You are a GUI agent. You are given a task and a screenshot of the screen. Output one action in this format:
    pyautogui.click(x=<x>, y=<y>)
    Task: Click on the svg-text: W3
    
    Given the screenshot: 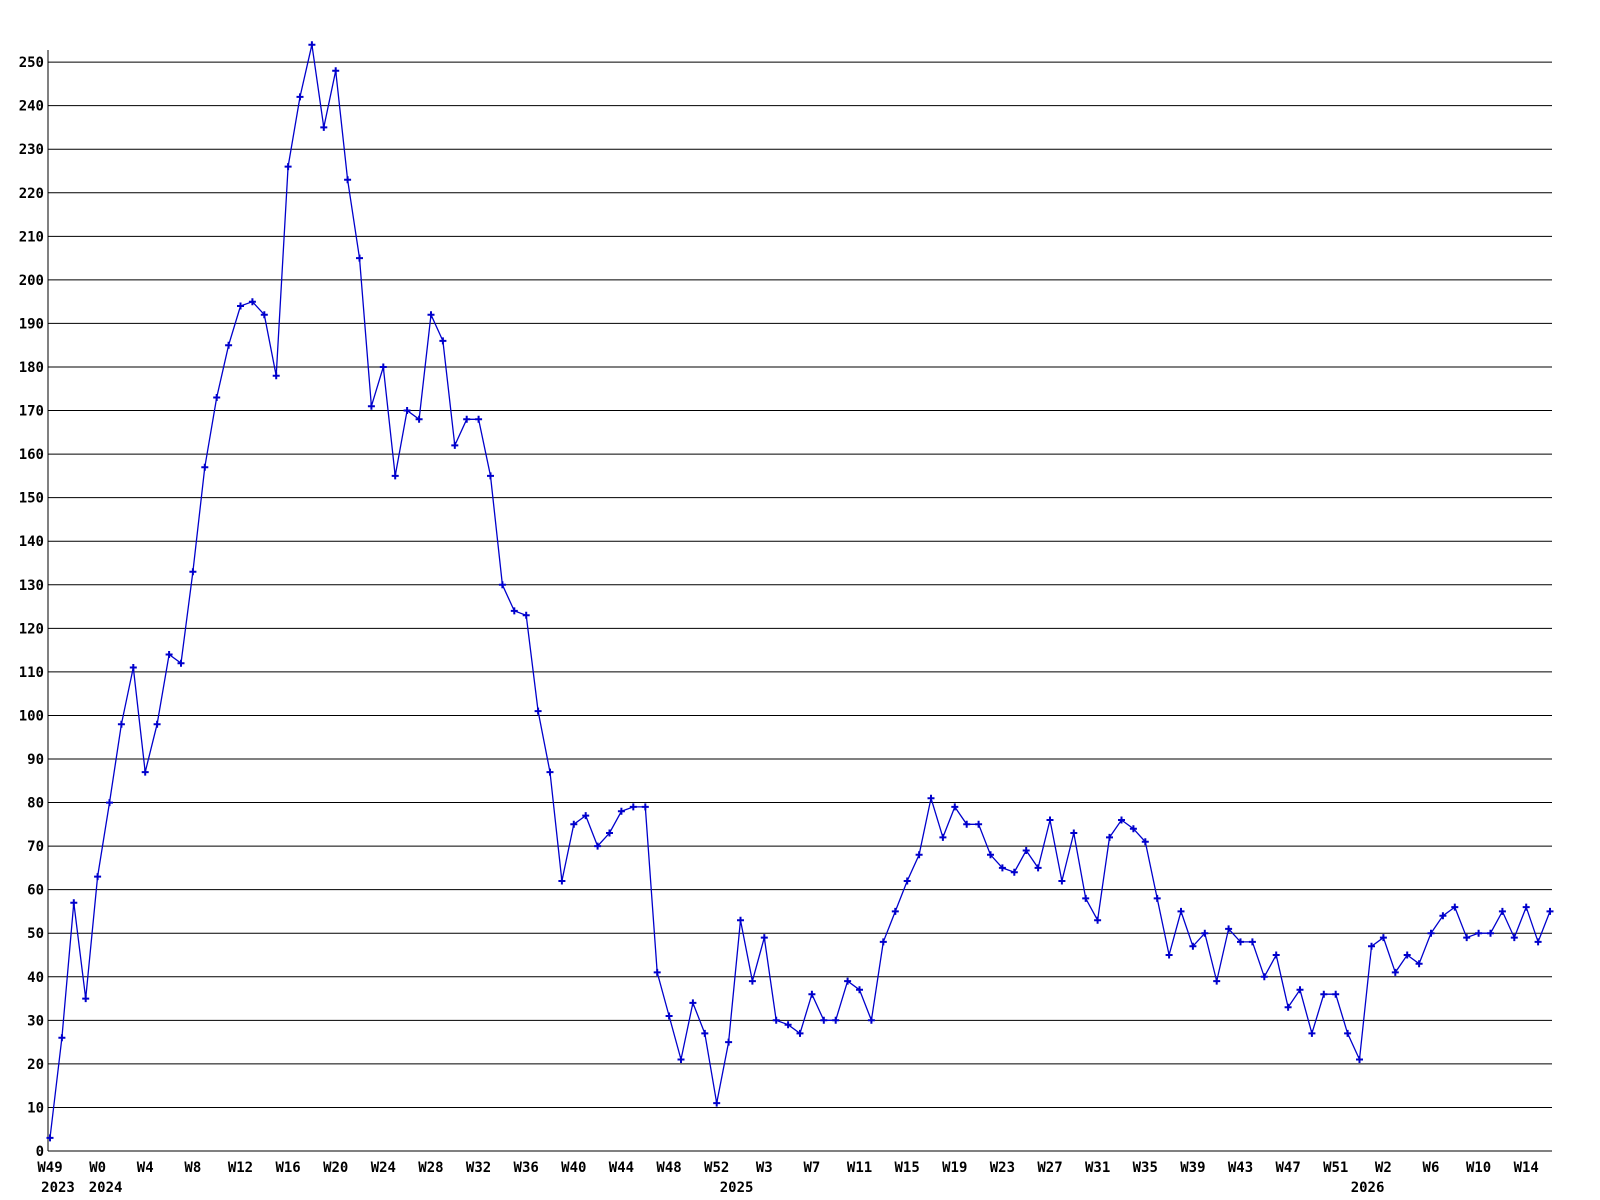 What is the action you would take?
    pyautogui.click(x=764, y=1168)
    